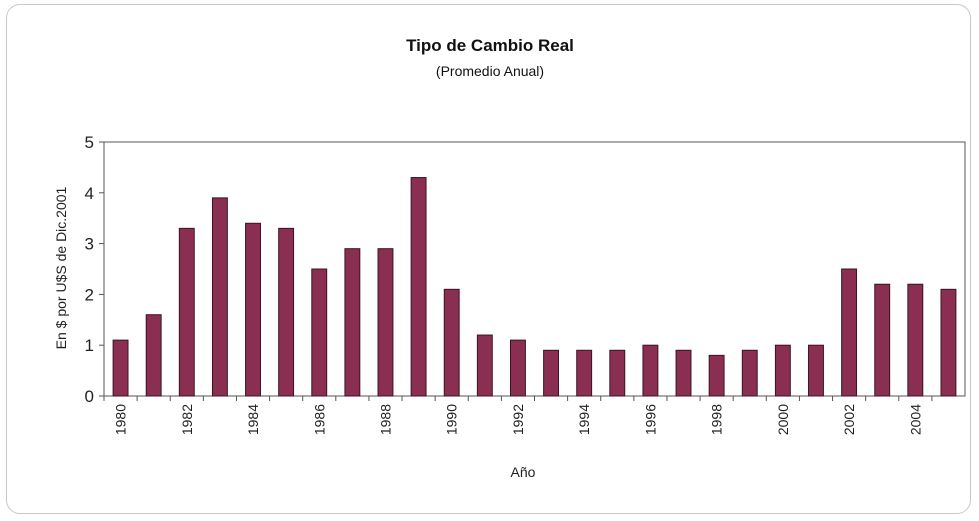  Describe the element at coordinates (490, 45) in the screenshot. I see `chart-title: Tipo de Cambio Real` at that location.